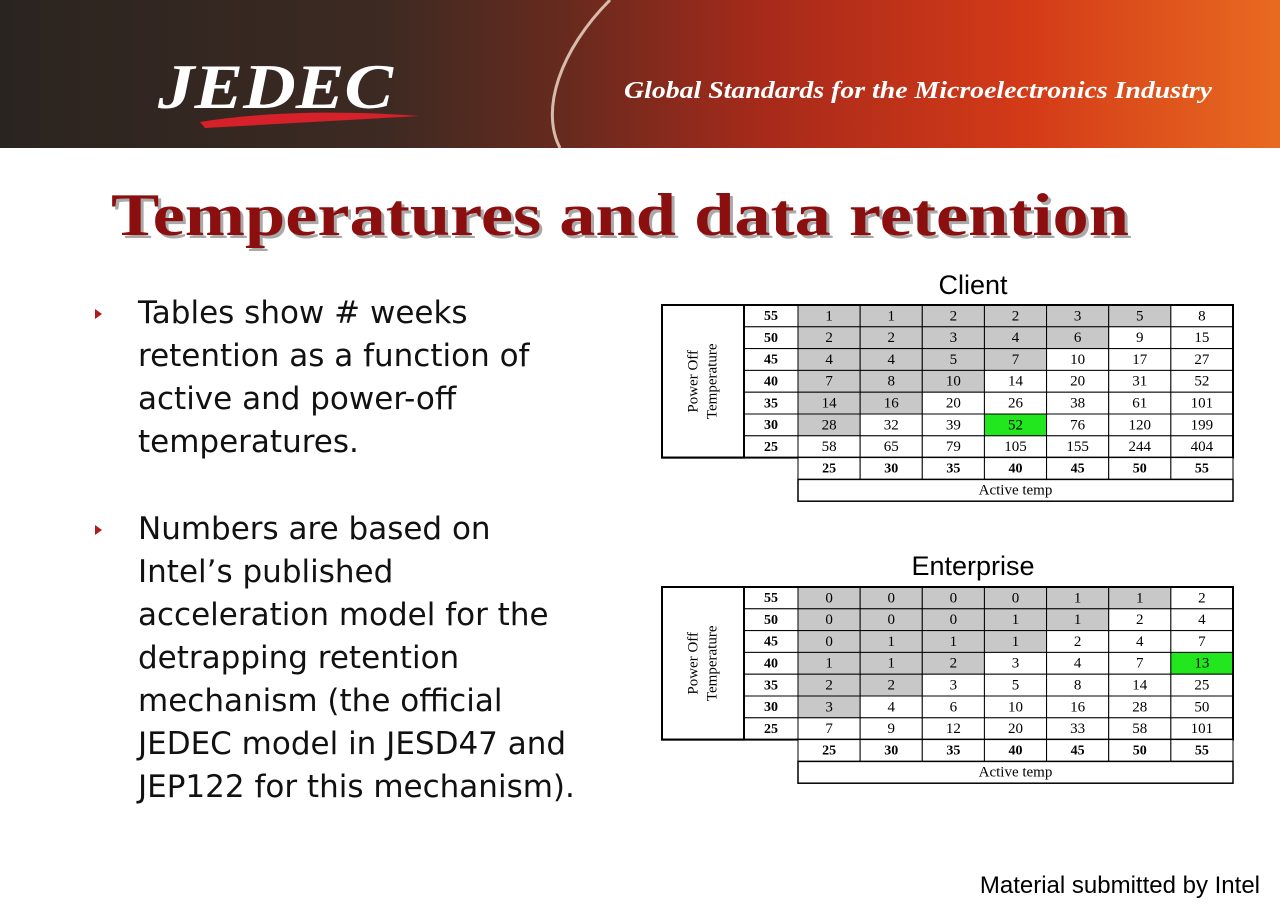 The image size is (1280, 910). I want to click on cell-value: 52, so click(1015, 425).